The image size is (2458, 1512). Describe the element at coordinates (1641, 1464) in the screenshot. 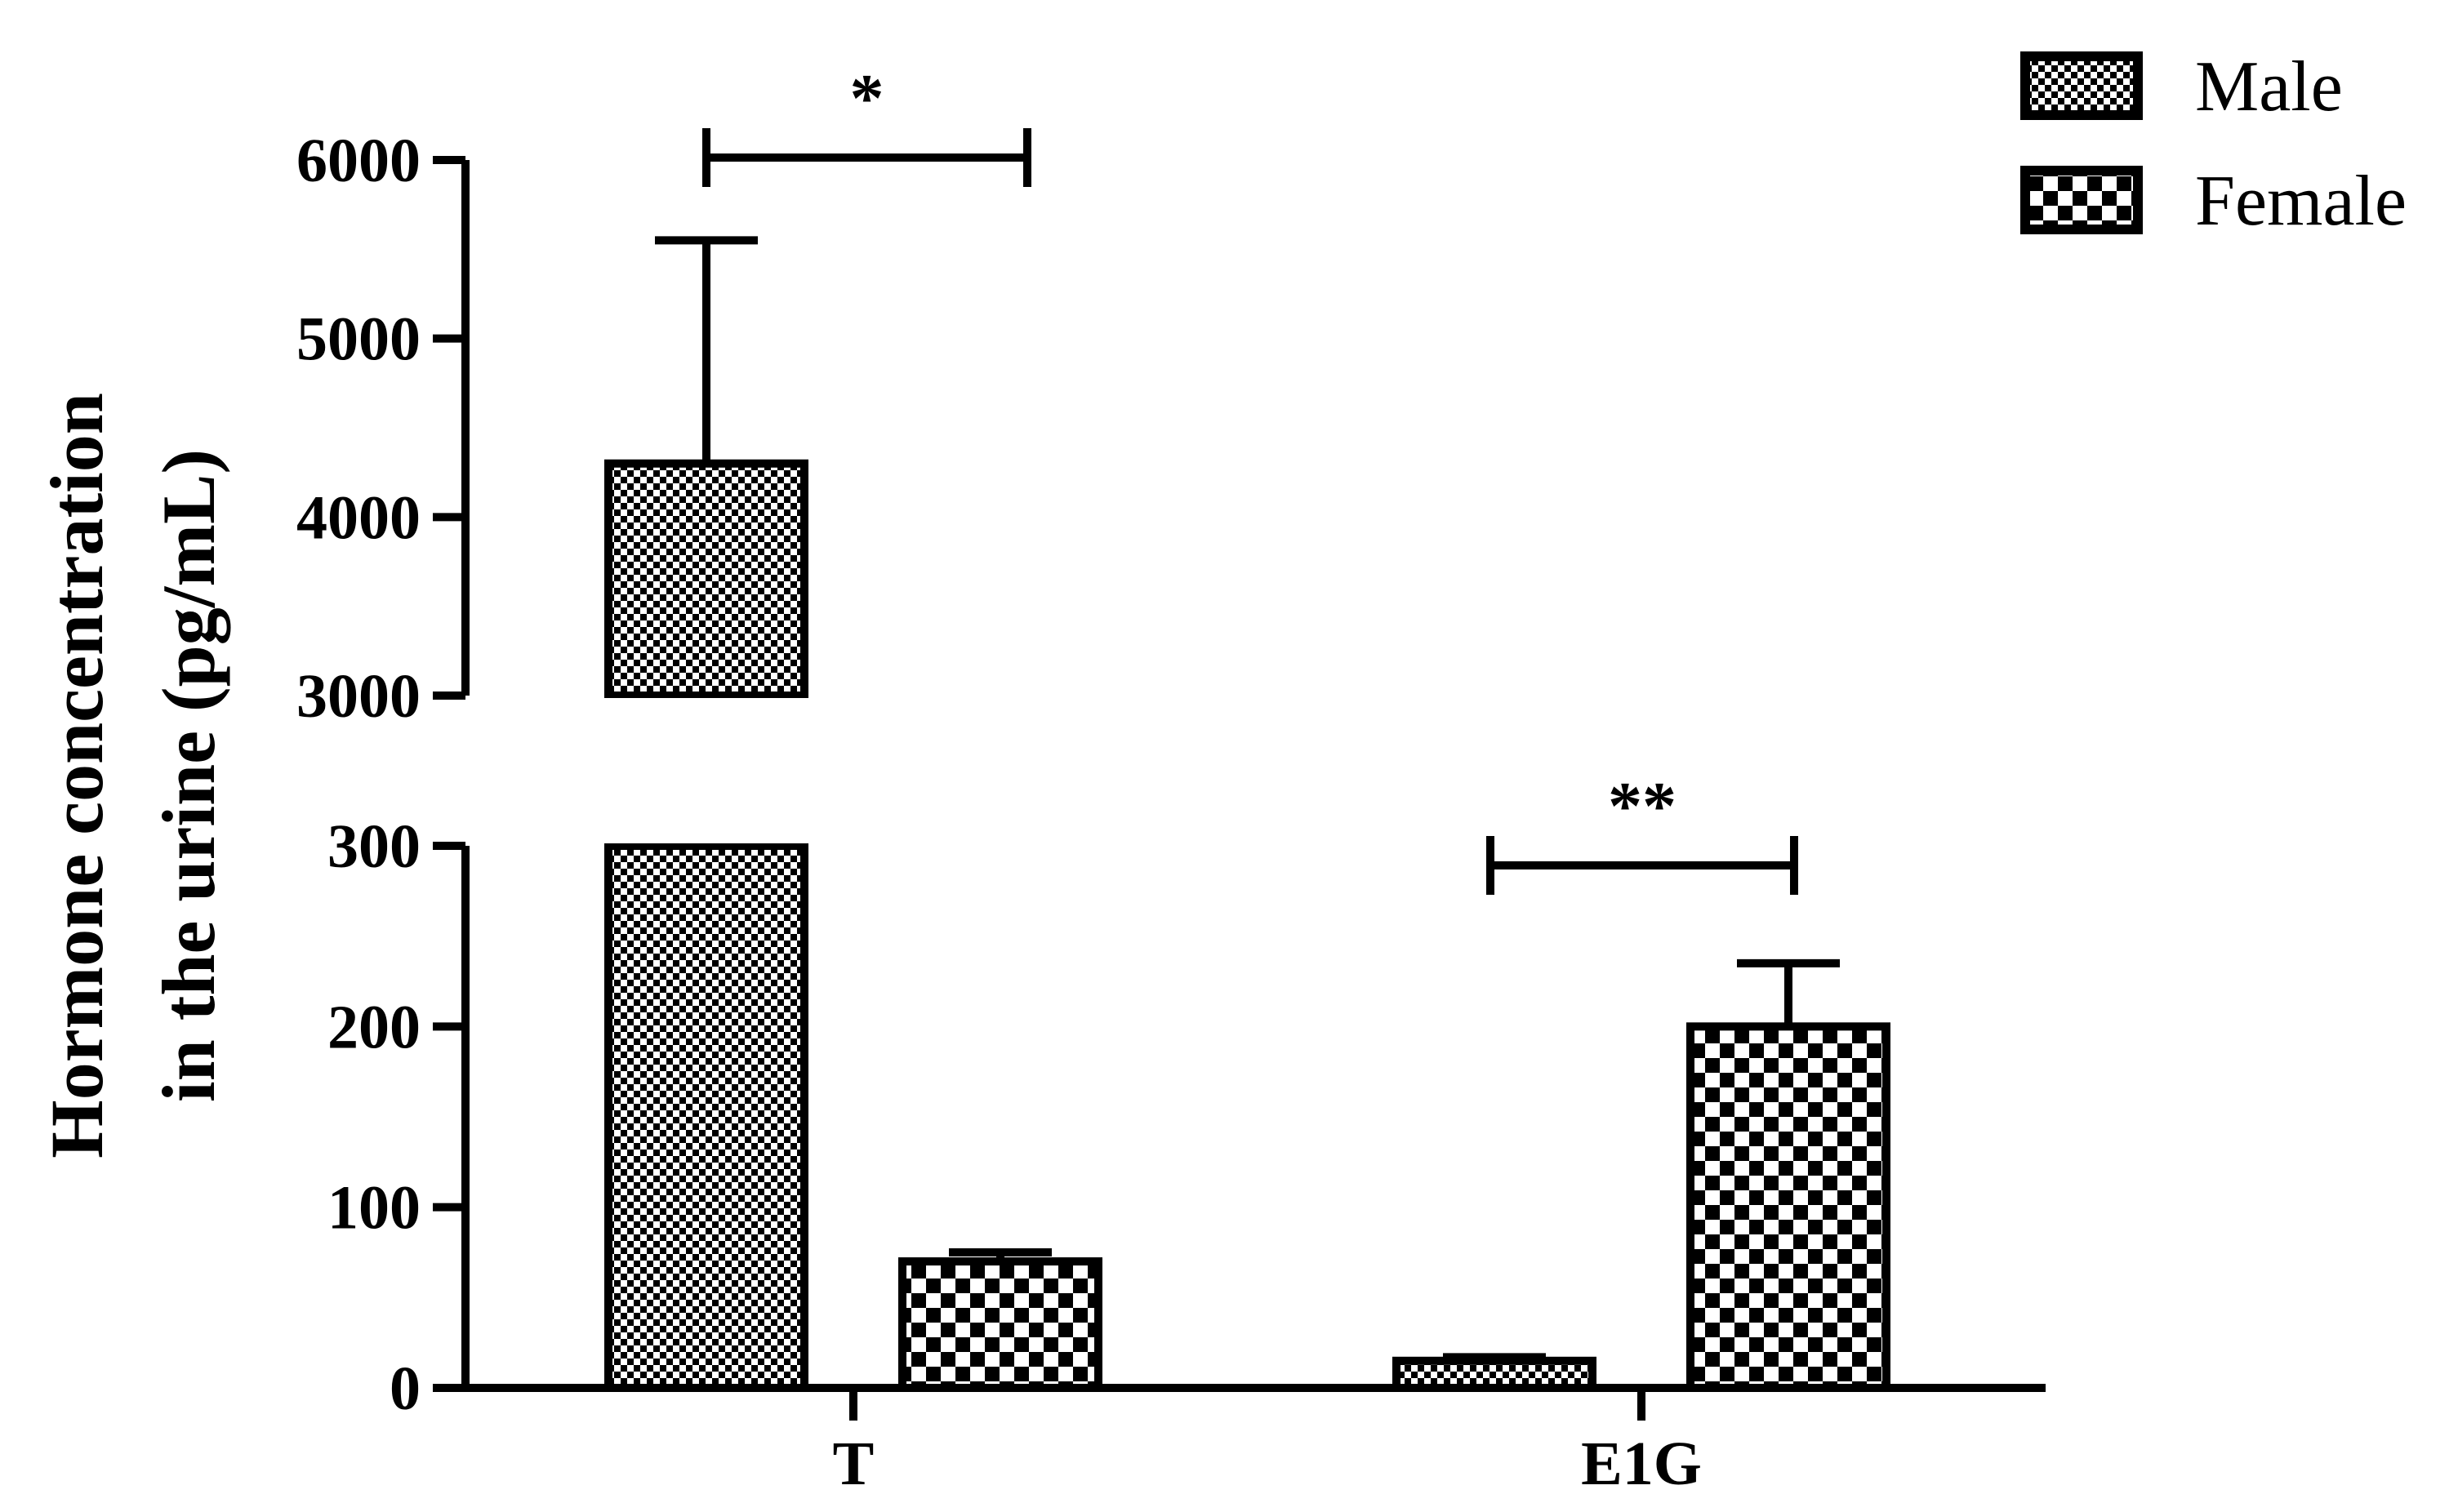

I see `x-tick-label: E1G` at that location.